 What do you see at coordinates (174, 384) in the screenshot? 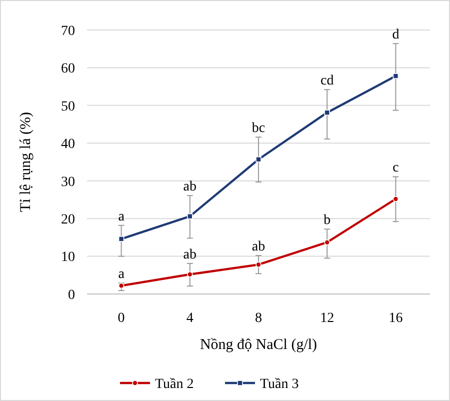
I see `legend-label: Tuần 2` at bounding box center [174, 384].